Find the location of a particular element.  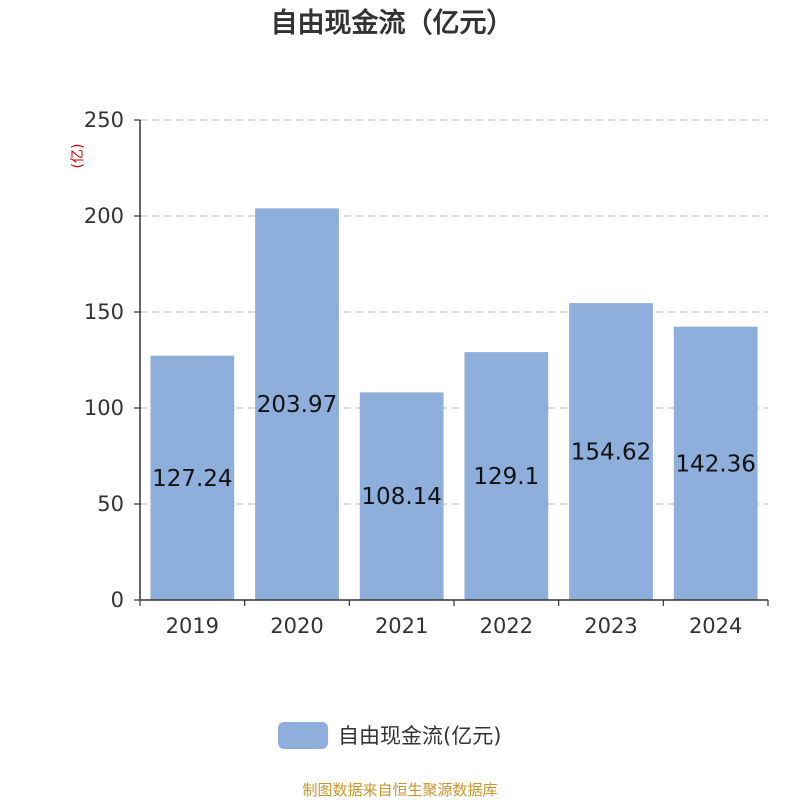

legend-swatch is located at coordinates (303, 735).